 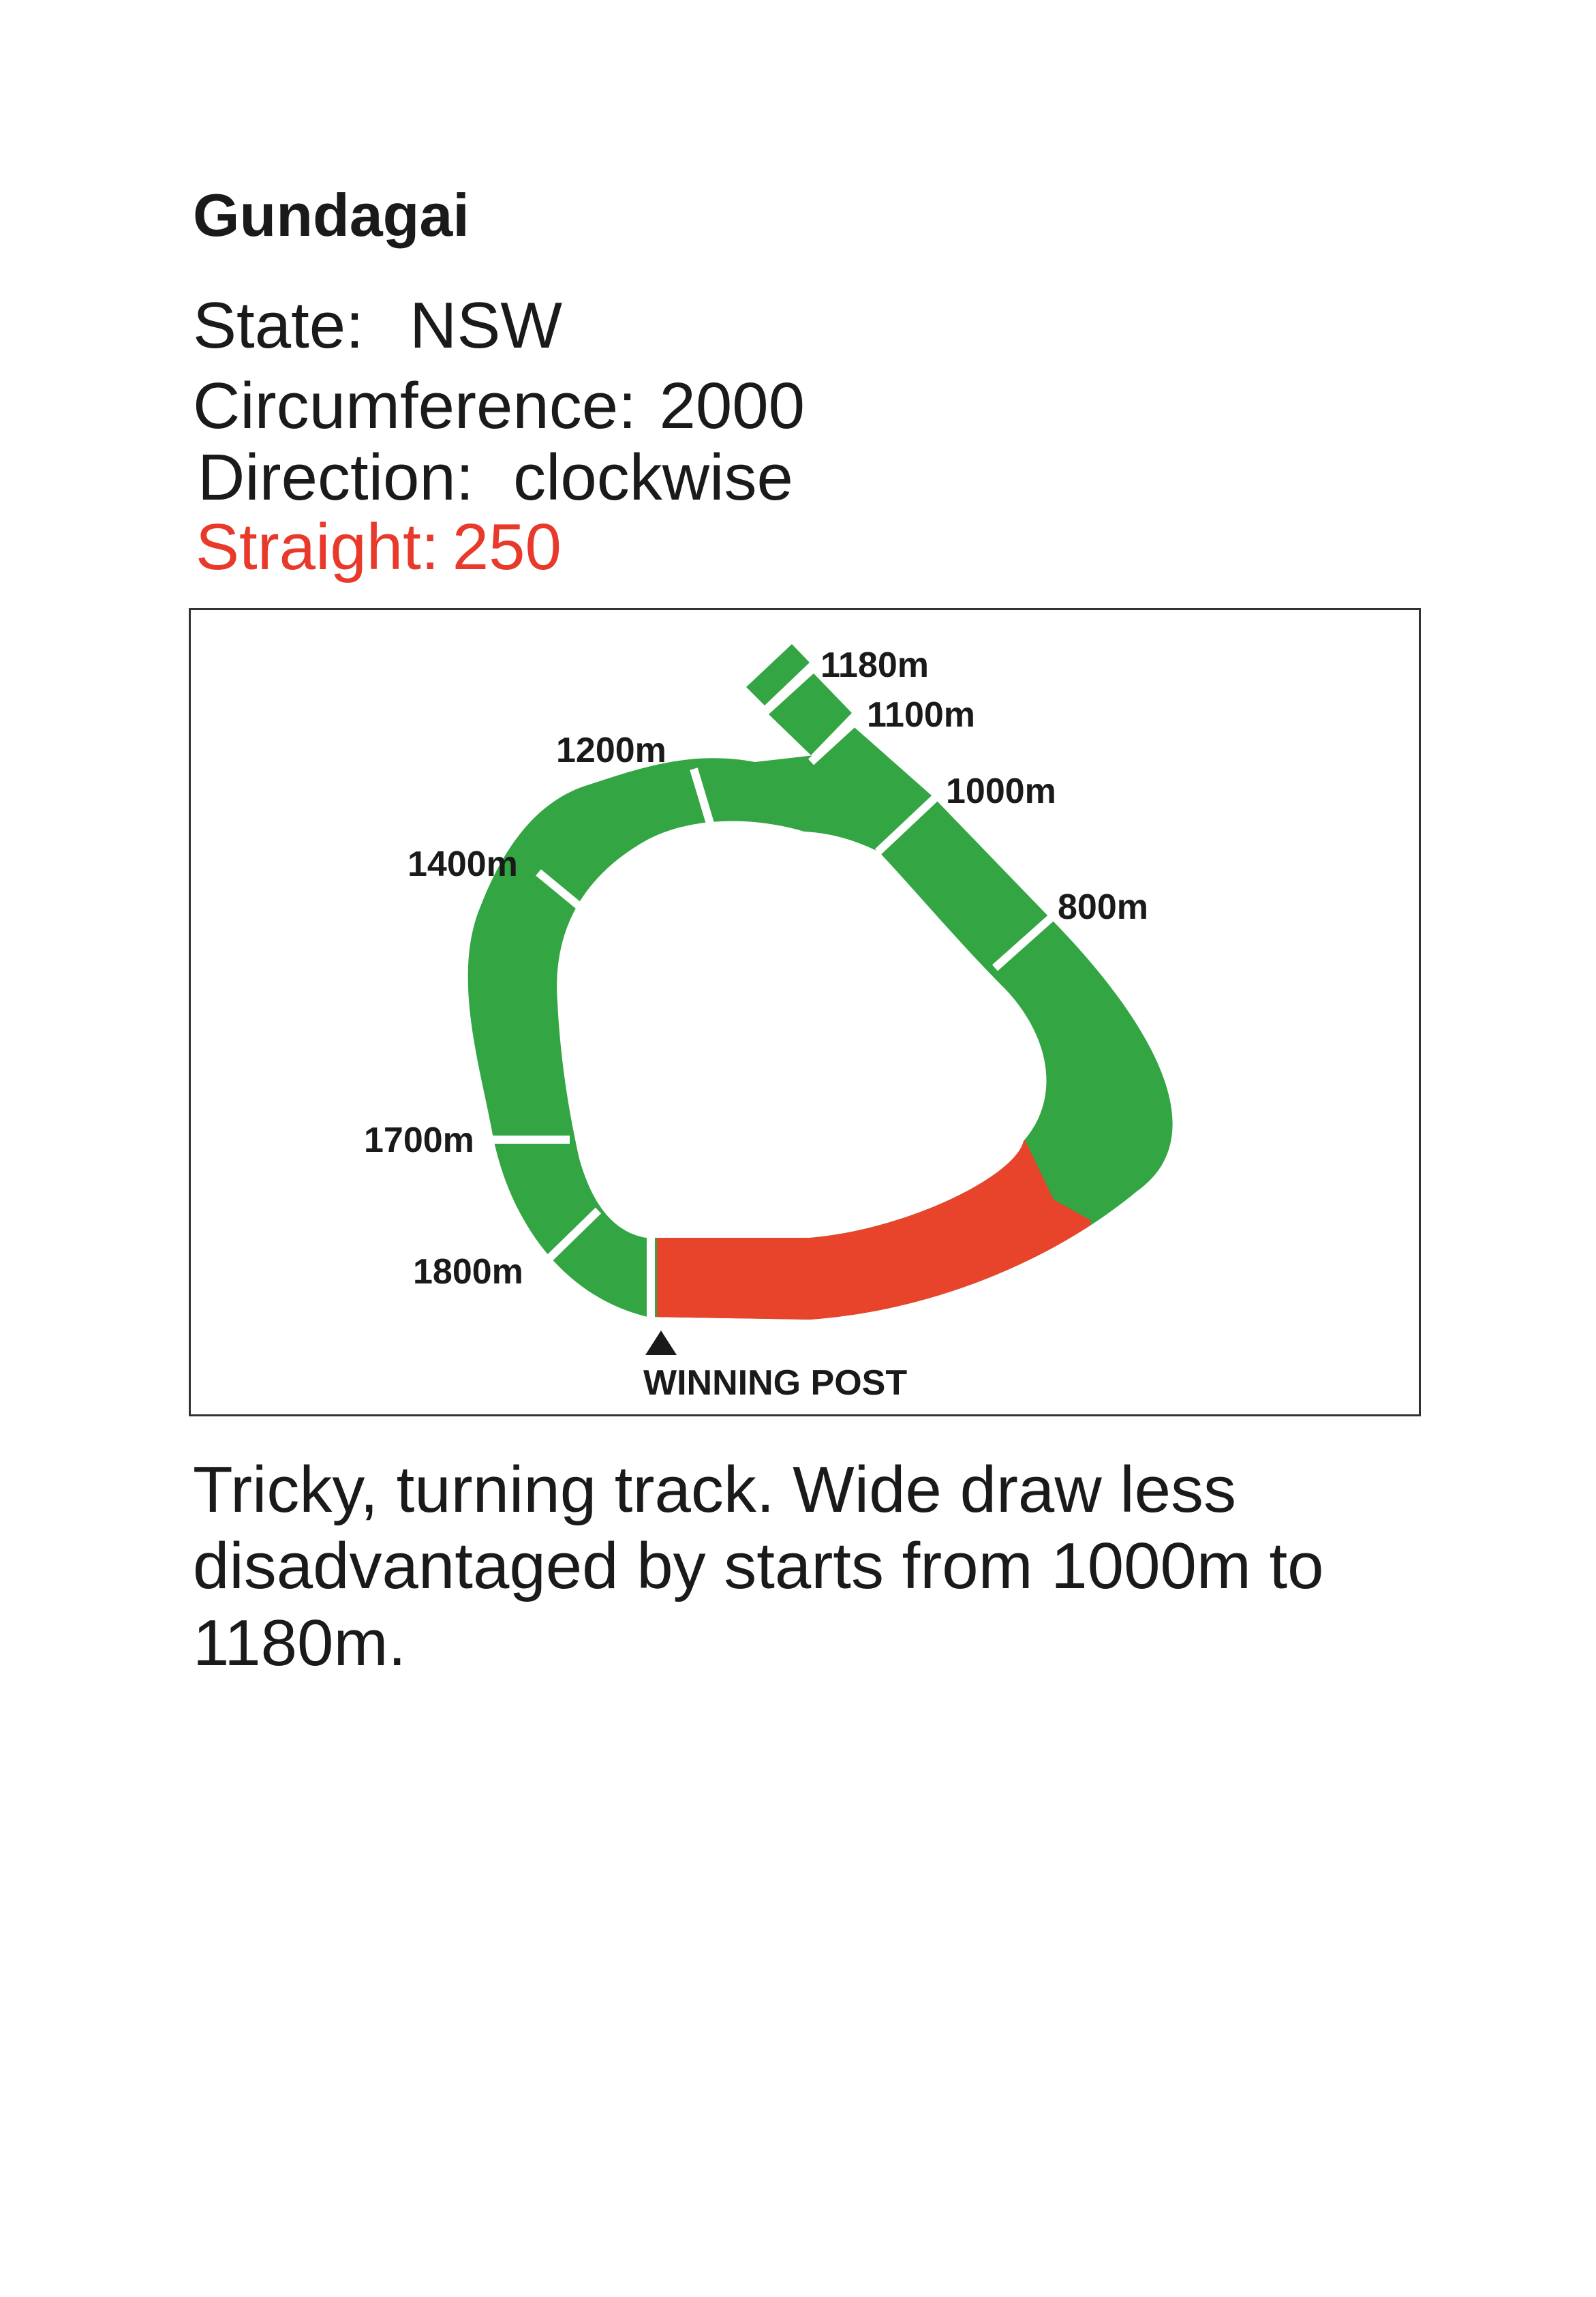 What do you see at coordinates (778, 674) in the screenshot?
I see `chute-1180-segment` at bounding box center [778, 674].